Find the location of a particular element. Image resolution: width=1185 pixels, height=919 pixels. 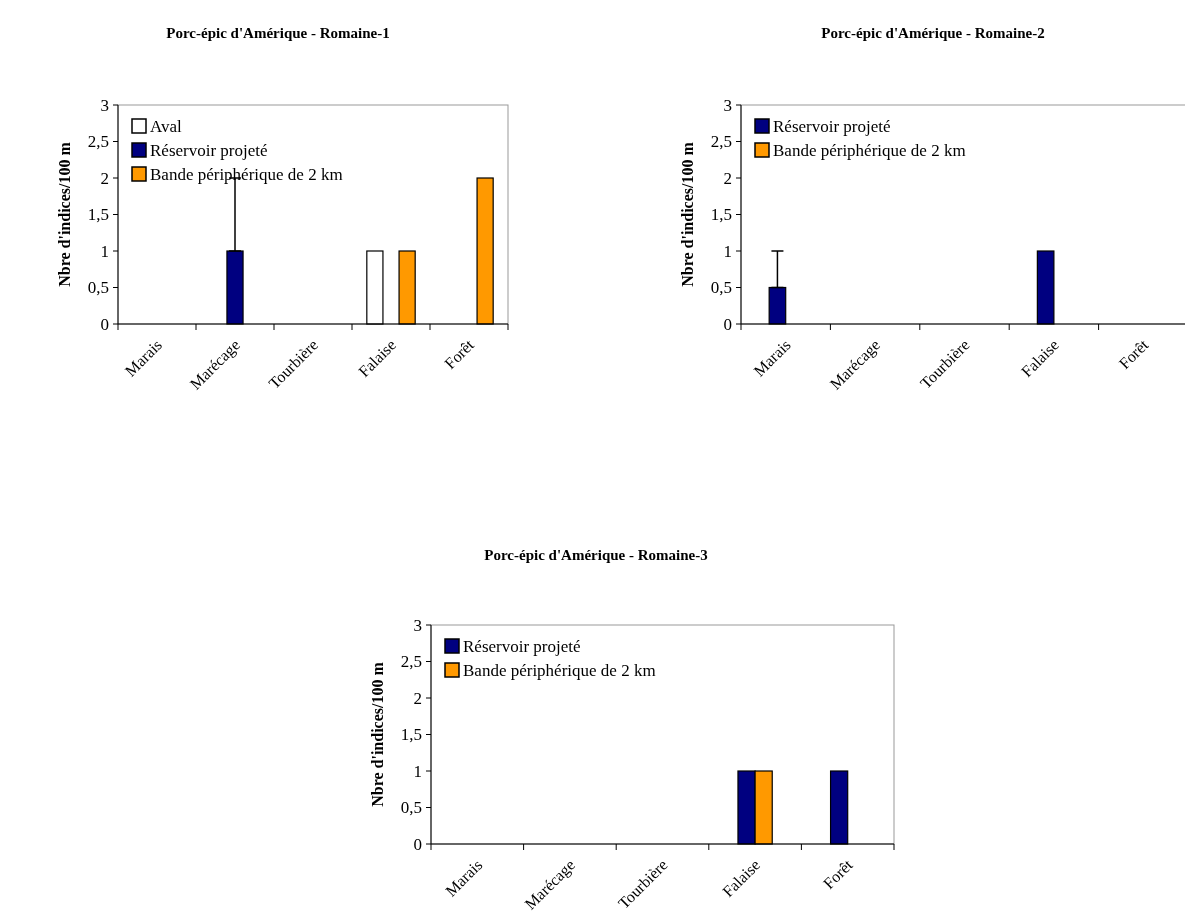

chart-title: Porc-épic d'Amérique - Romaine-2 is located at coordinates (933, 33).